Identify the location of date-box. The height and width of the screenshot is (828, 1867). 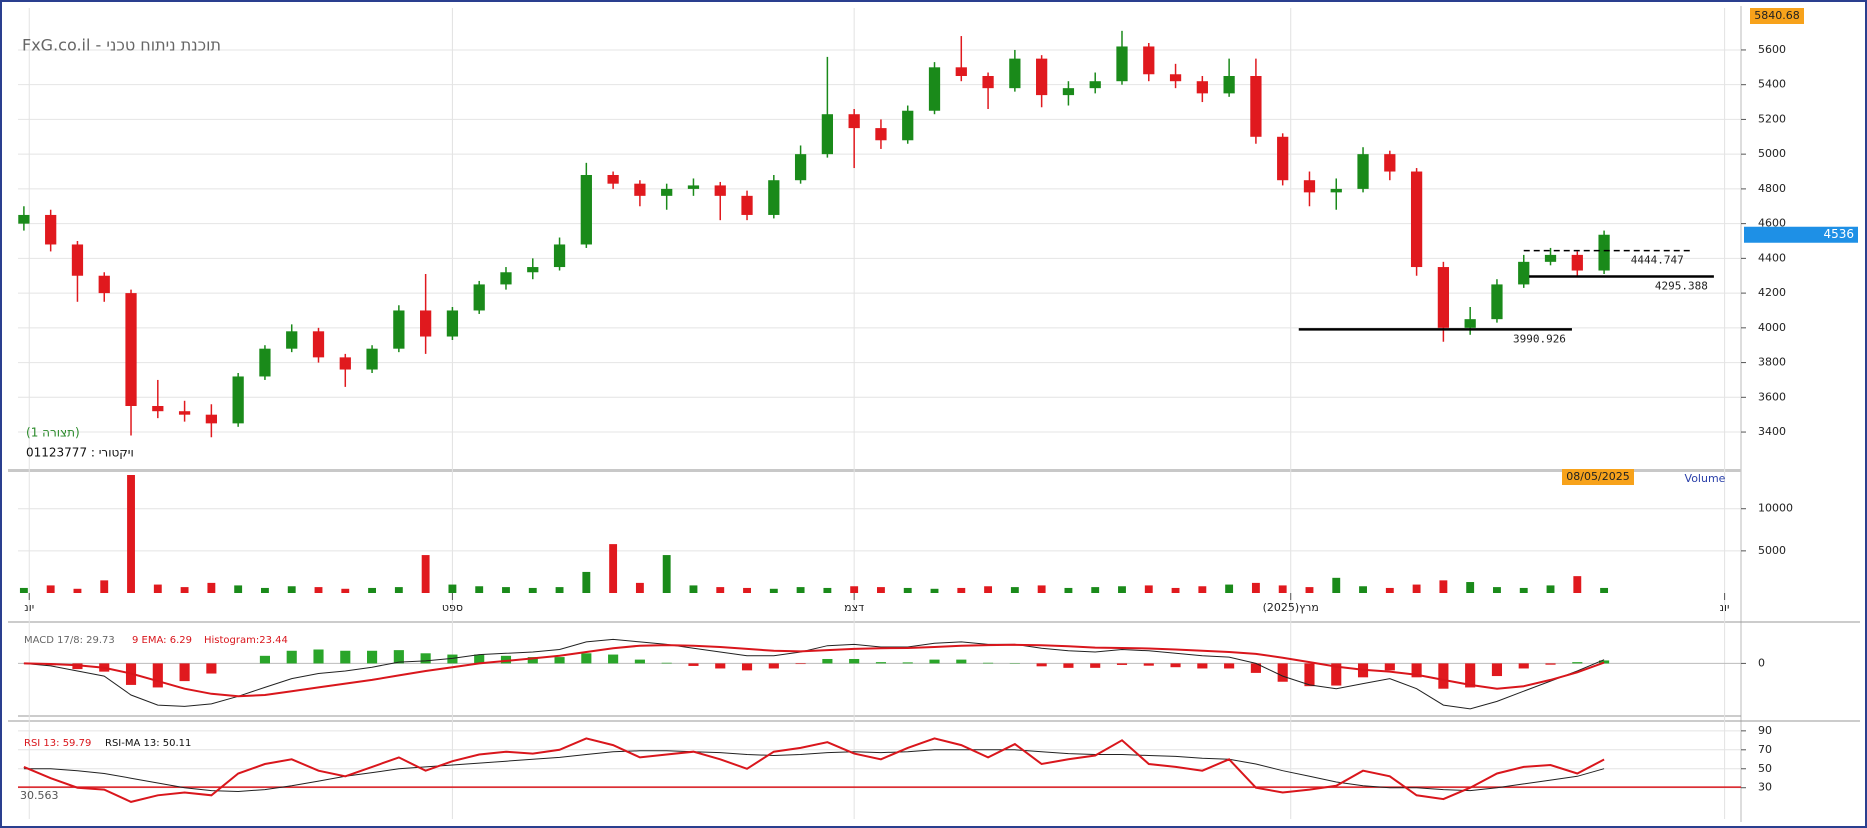
(1598, 477).